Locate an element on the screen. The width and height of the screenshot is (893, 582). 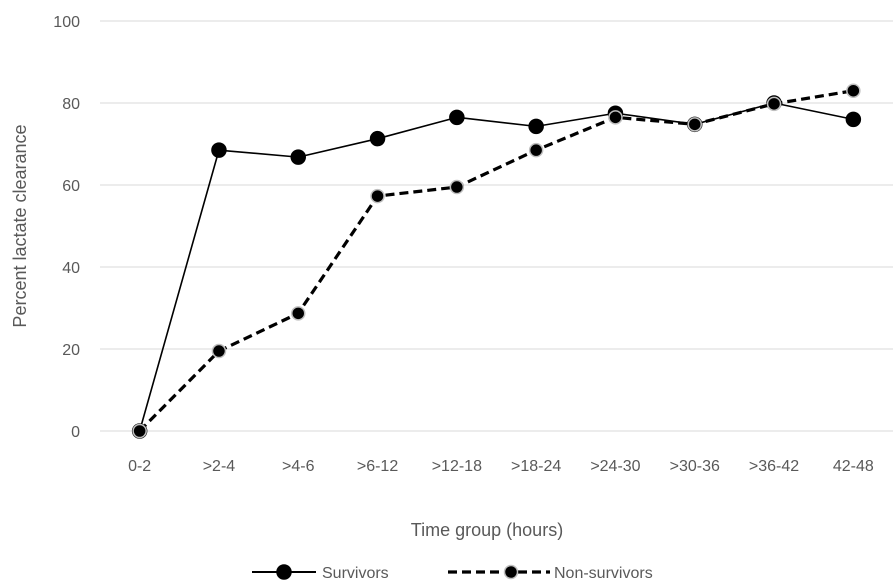
y-tick-label: 60 is located at coordinates (71, 186).